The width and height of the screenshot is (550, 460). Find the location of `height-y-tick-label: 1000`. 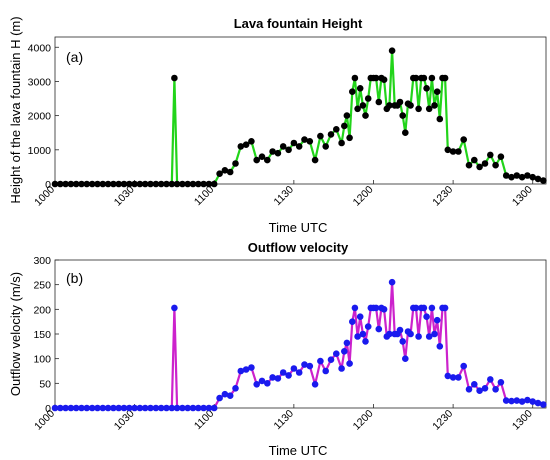

height-y-tick-label: 1000 is located at coordinates (40, 151).